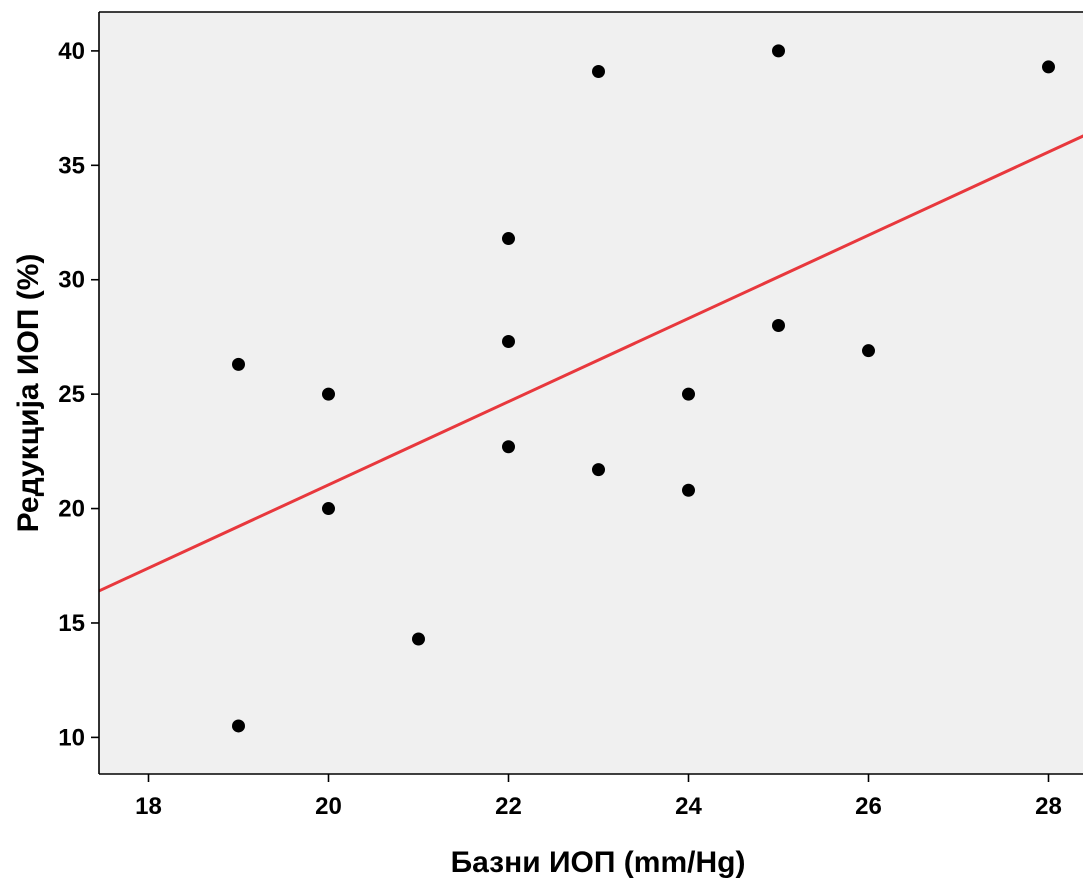  What do you see at coordinates (688, 806) in the screenshot?
I see `x-tick-label: 24` at bounding box center [688, 806].